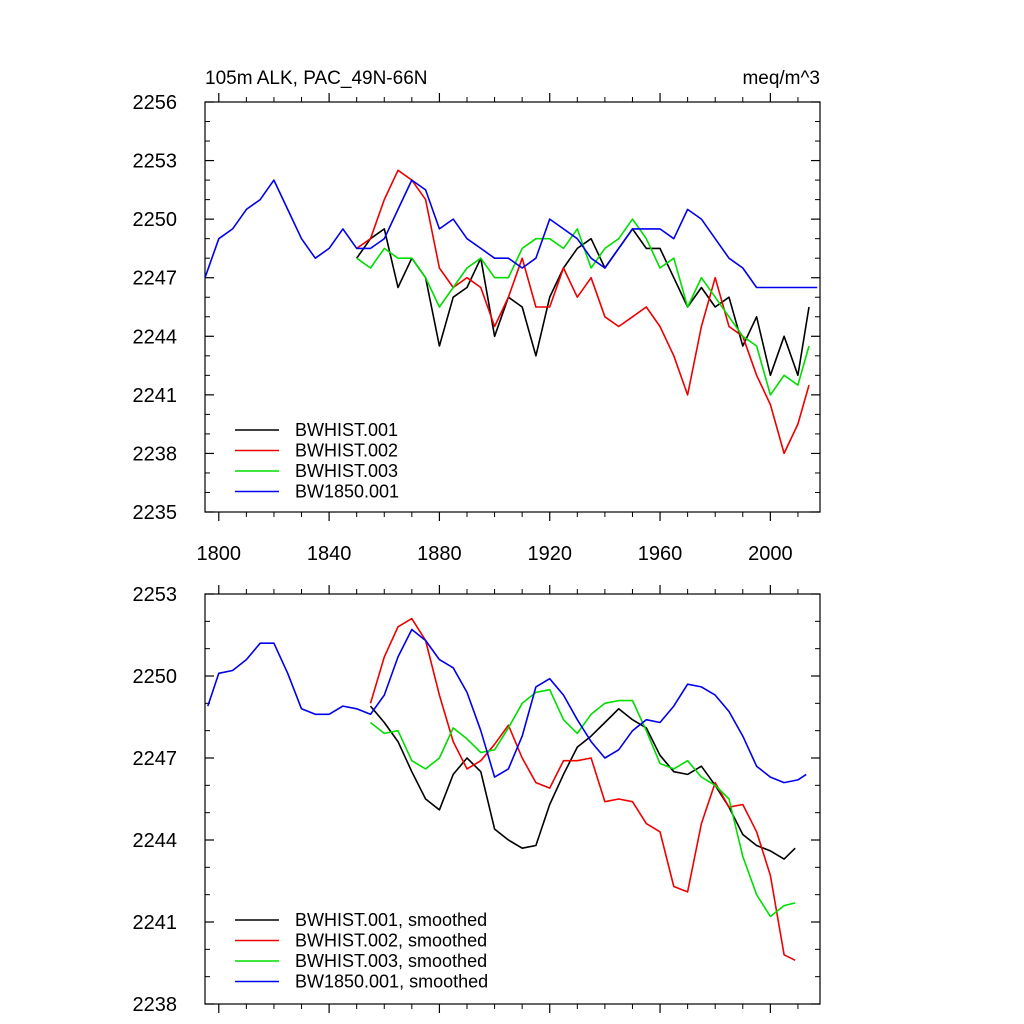 The height and width of the screenshot is (1024, 1024). What do you see at coordinates (770, 554) in the screenshot?
I see `x-tick-label: 2000` at bounding box center [770, 554].